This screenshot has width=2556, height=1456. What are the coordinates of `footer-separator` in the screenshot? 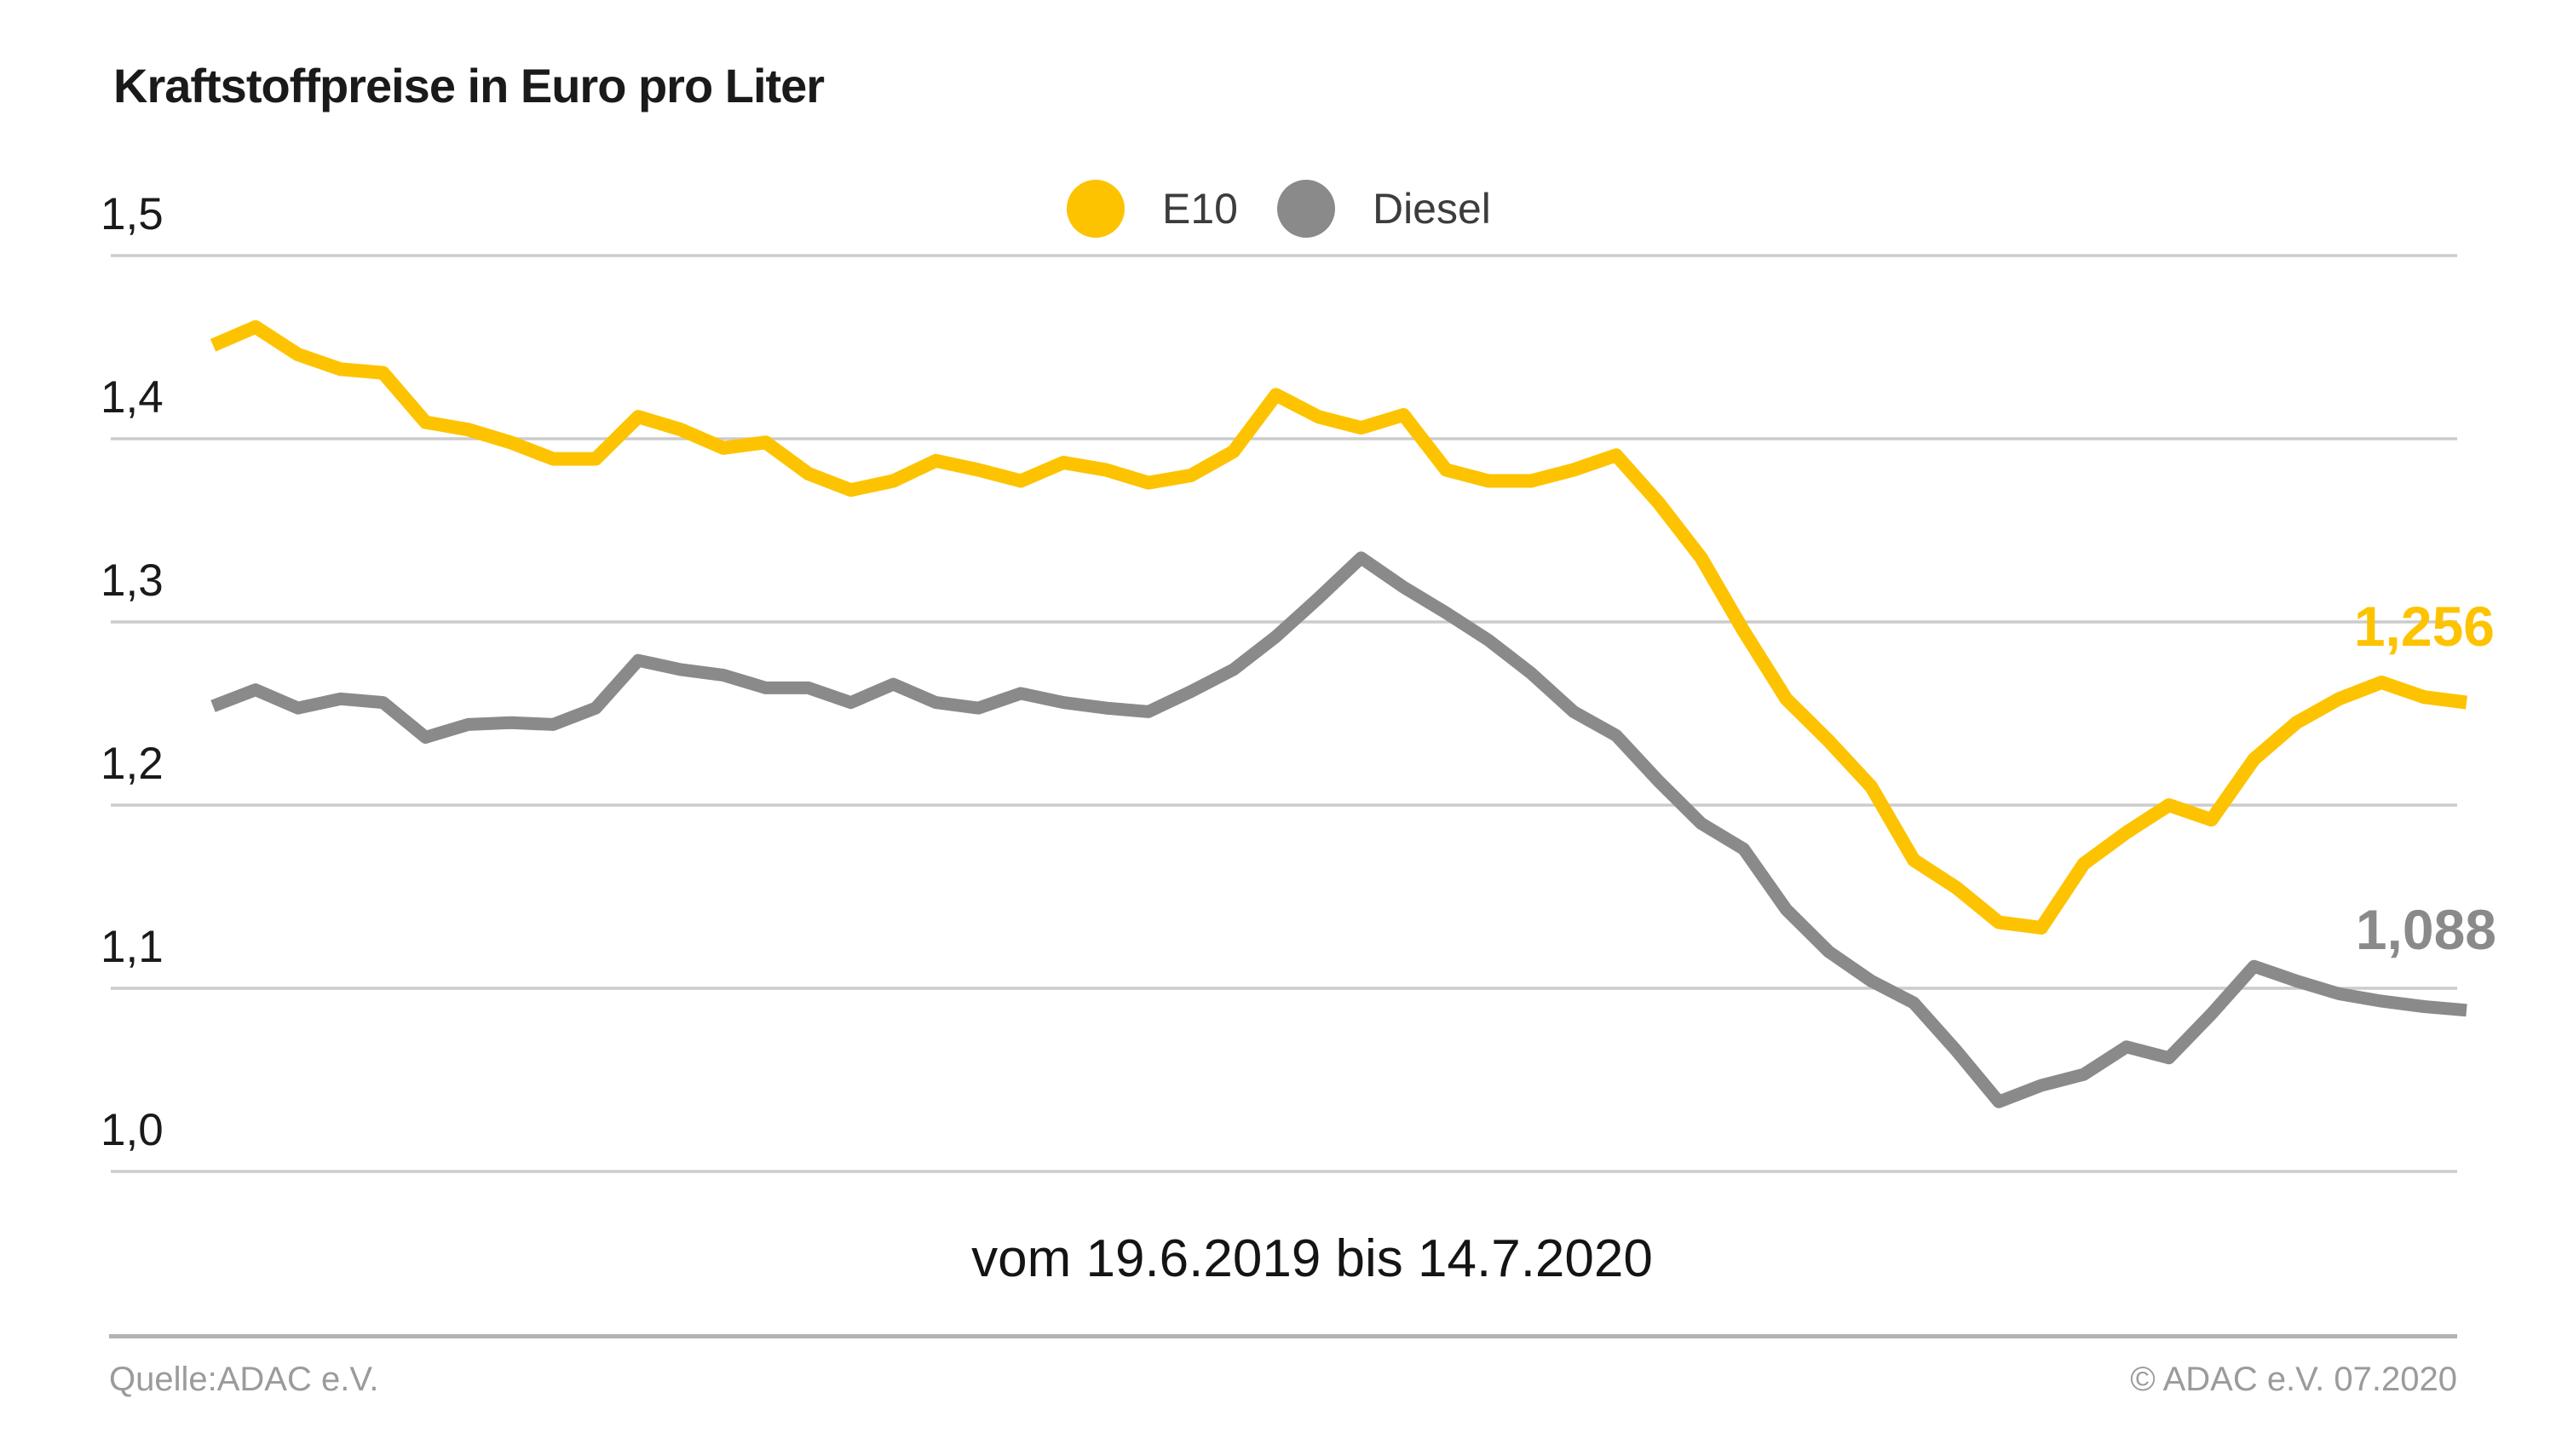 It's located at (1283, 1336).